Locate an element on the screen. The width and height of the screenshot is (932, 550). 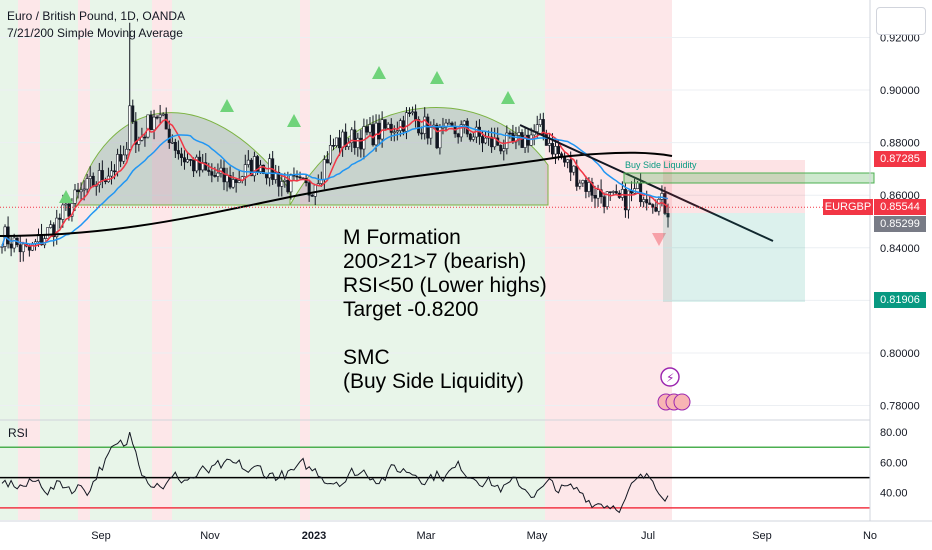
bear-background is located at coordinates (608, 260).